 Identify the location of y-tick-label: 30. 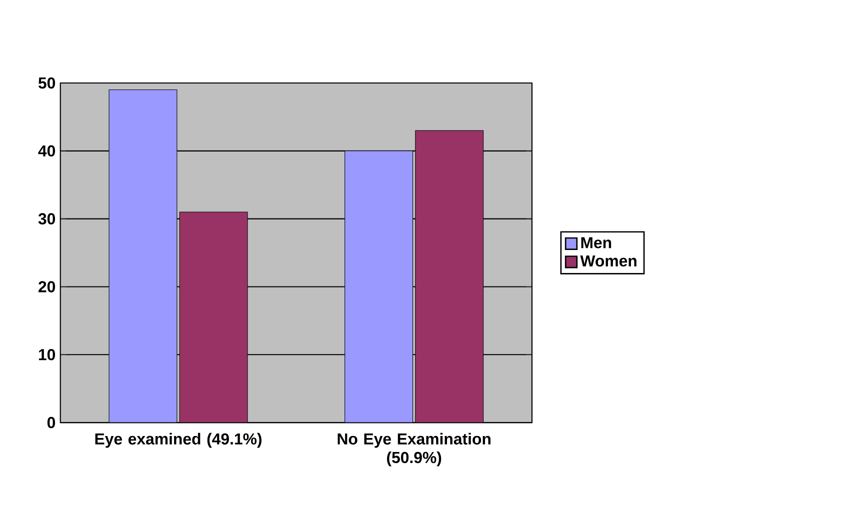
(47, 219).